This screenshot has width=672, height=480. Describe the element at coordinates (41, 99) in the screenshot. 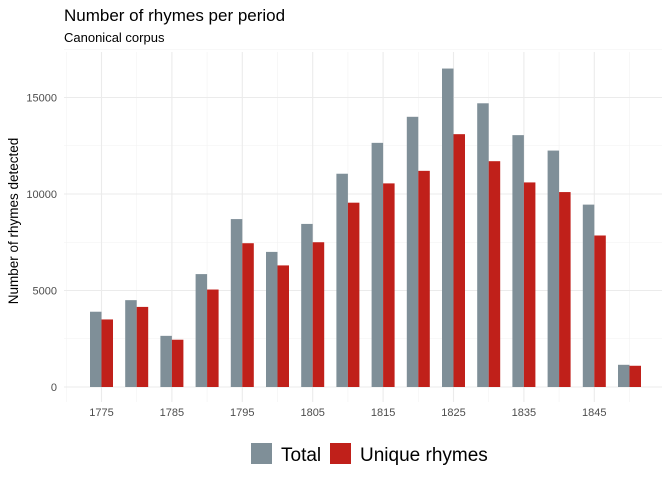

I see `y-tick-label: 15000` at that location.